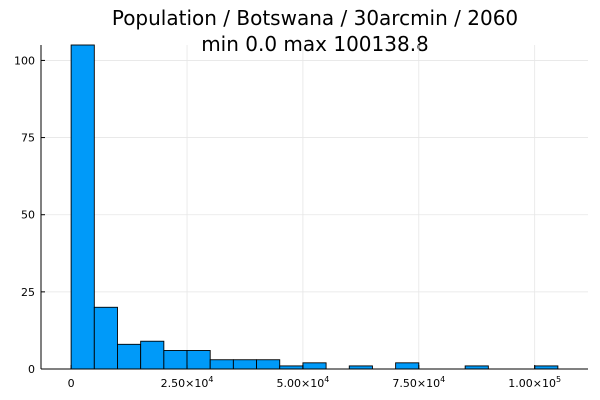 The width and height of the screenshot is (600, 400). Describe the element at coordinates (28, 215) in the screenshot. I see `y-tick-label: 50` at that location.